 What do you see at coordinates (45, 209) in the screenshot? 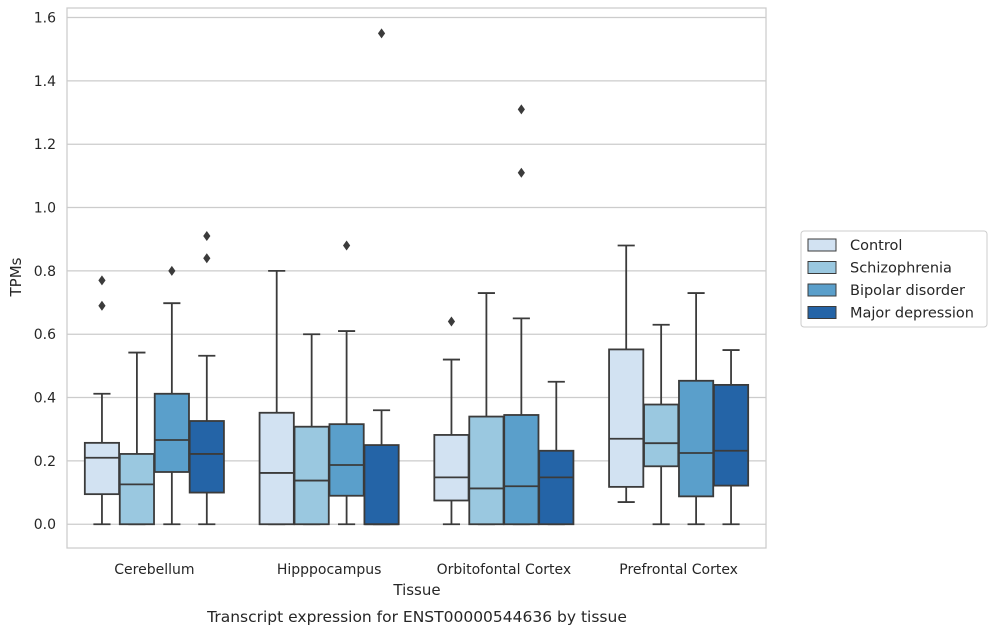
I see `y-tick-label: 1.0` at bounding box center [45, 209].